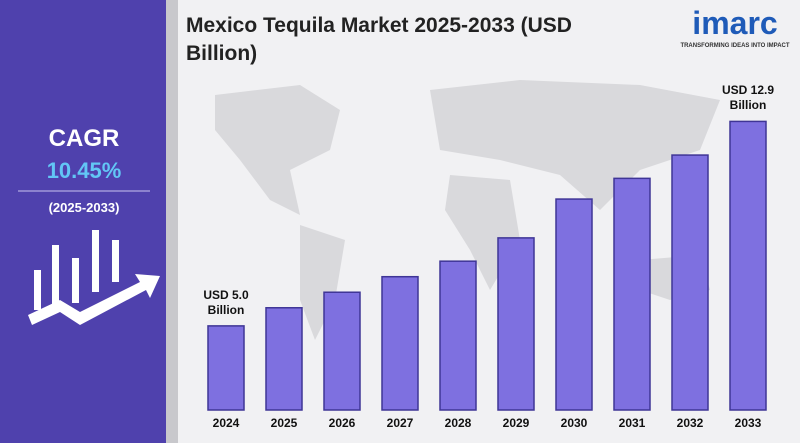  I want to click on logo: imarc, so click(734, 23).